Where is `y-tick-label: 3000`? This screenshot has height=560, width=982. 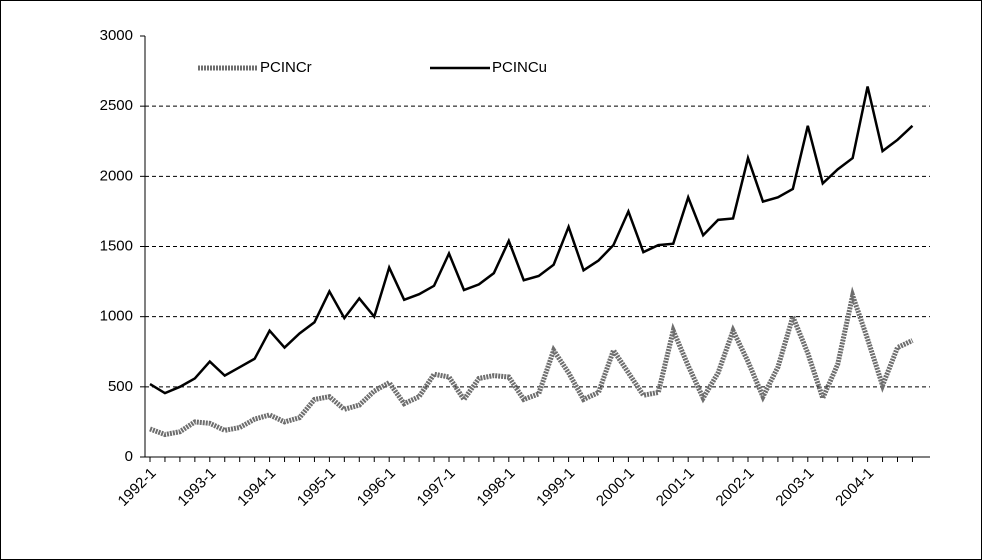 y-tick-label: 3000 is located at coordinates (116, 35).